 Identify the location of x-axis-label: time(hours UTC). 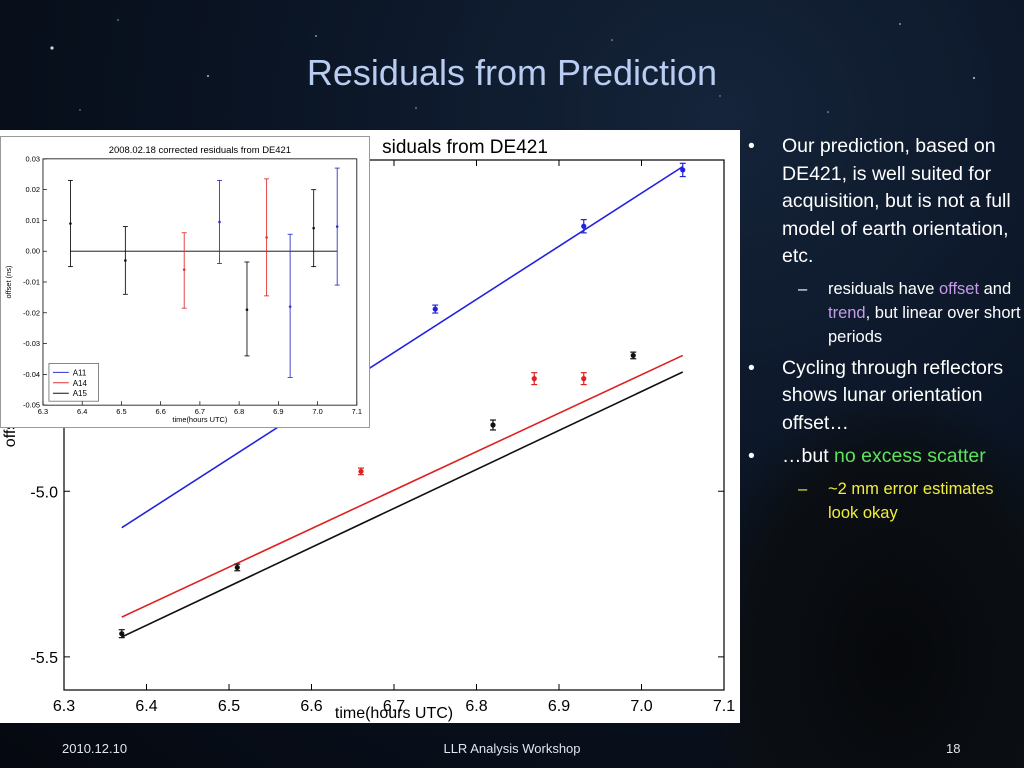
(394, 713).